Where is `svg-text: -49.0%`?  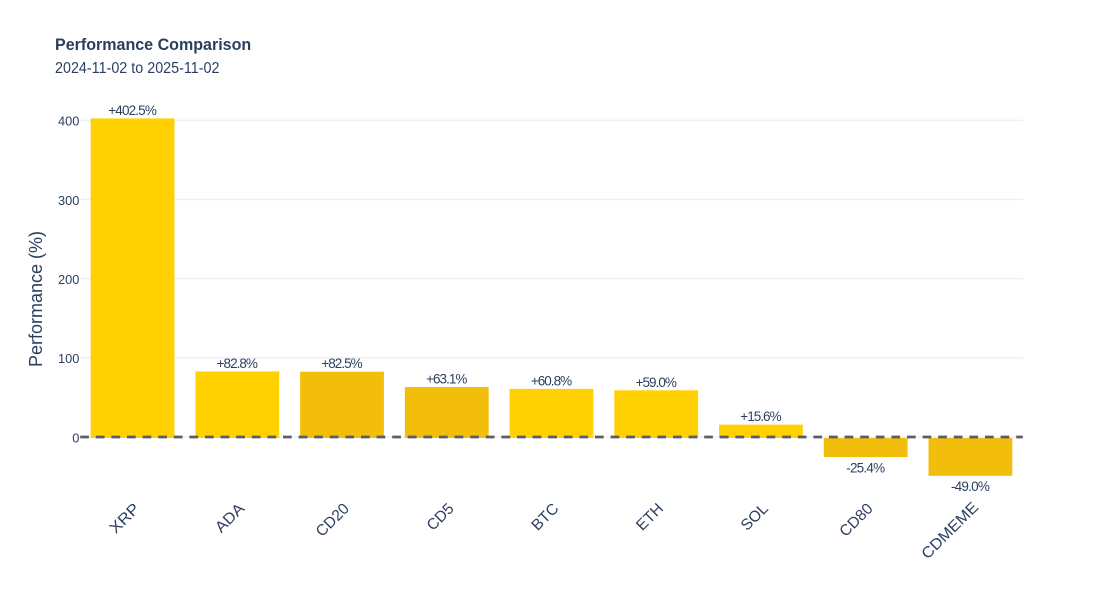
svg-text: -49.0% is located at coordinates (970, 486).